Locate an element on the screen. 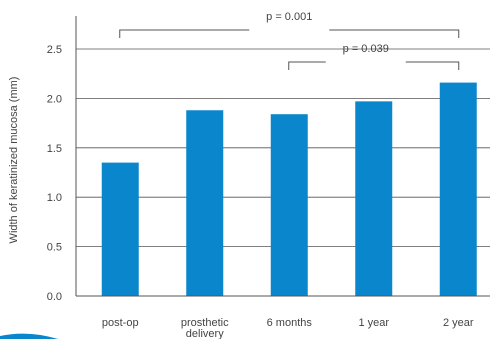 The image size is (492, 339). y-tick-label: 1.5 is located at coordinates (54, 149).